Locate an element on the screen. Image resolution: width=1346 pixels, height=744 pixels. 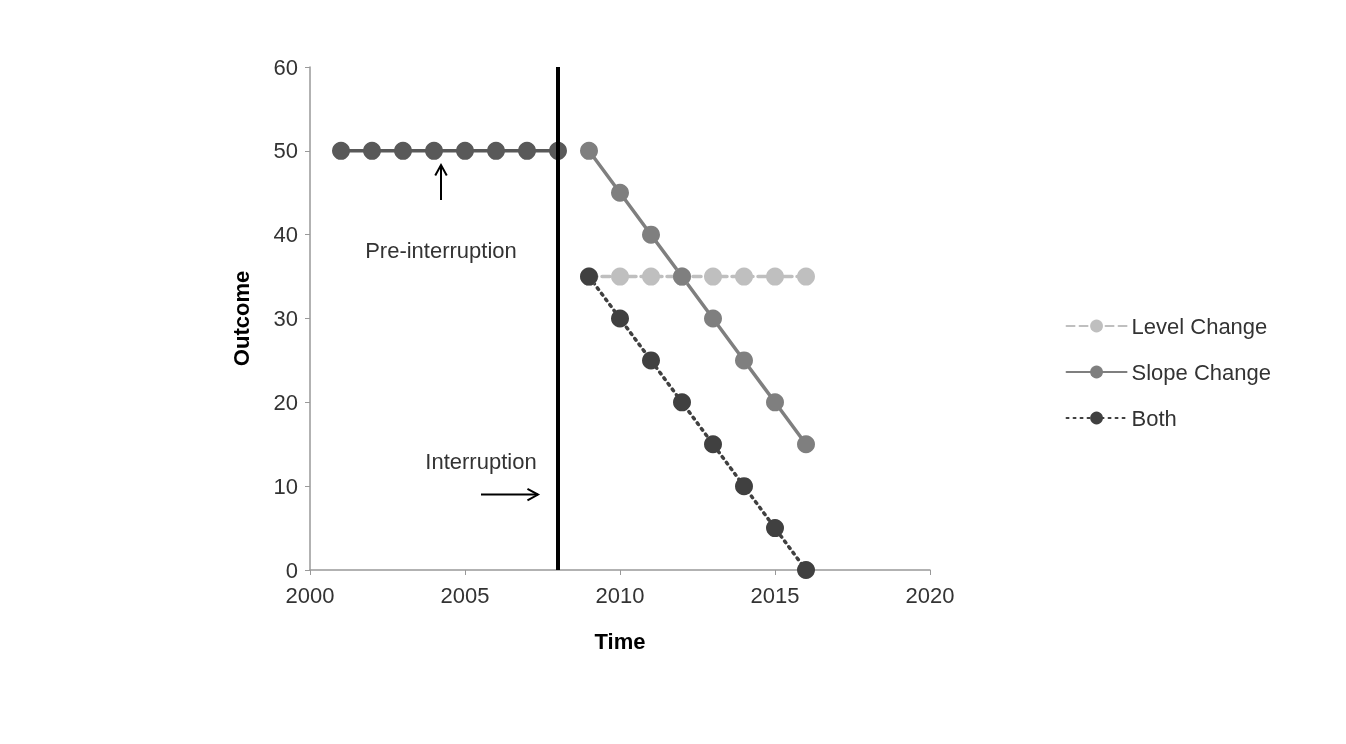
y-tick-label: 10 is located at coordinates (285, 486).